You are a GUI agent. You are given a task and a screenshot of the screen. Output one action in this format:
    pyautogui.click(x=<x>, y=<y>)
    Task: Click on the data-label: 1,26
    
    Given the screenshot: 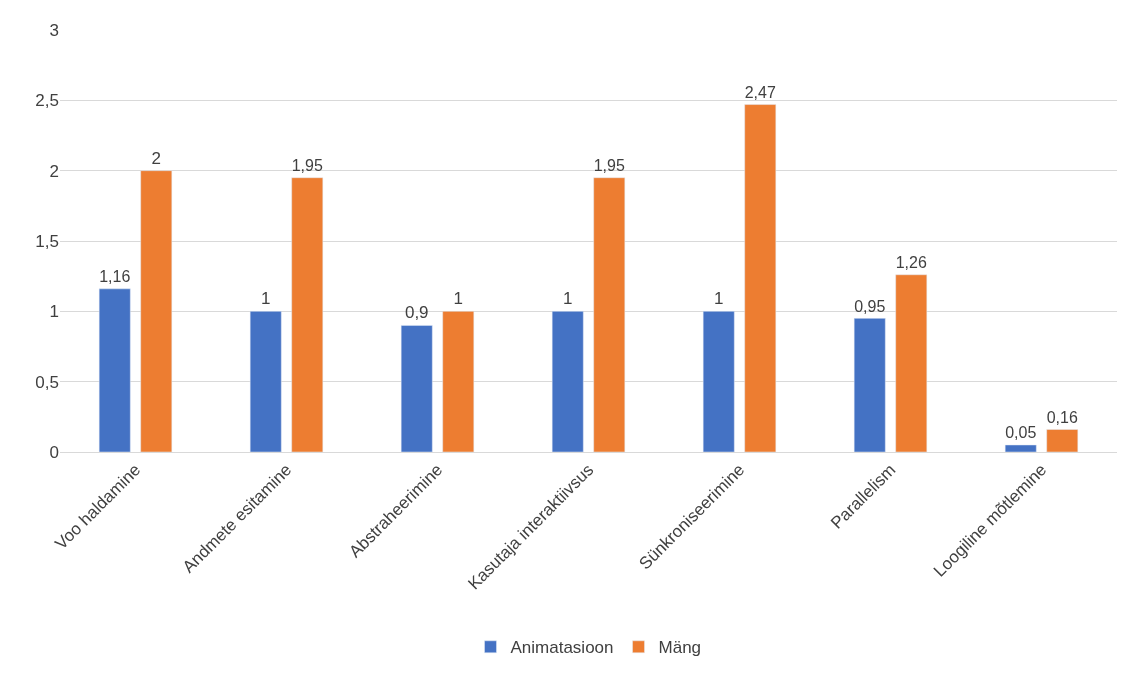 What is the action you would take?
    pyautogui.click(x=911, y=262)
    